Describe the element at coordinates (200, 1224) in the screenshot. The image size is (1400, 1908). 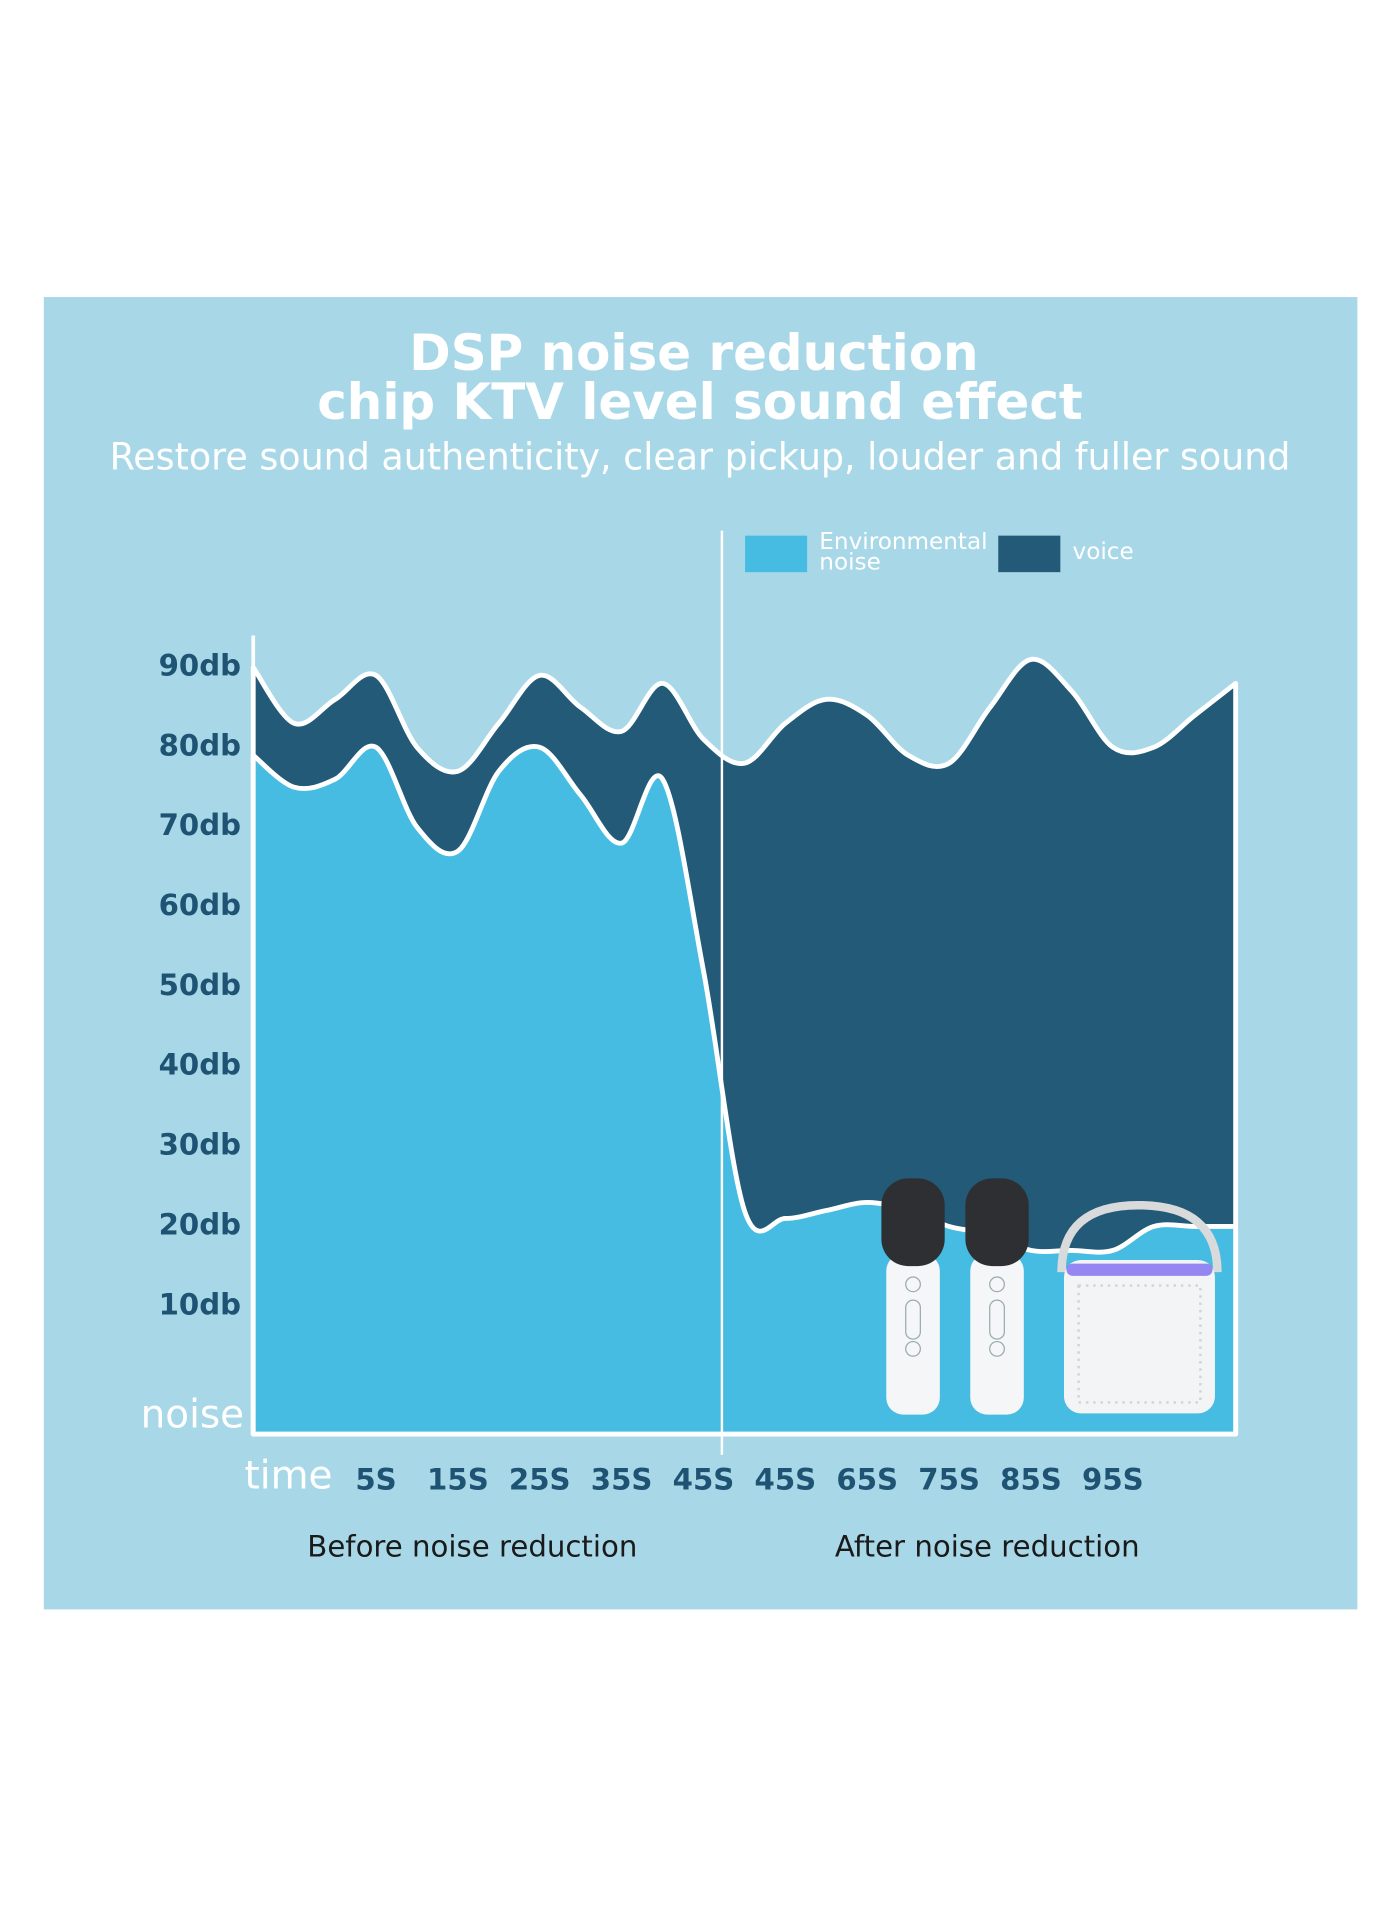
I see `y-tick-label: 20db` at that location.